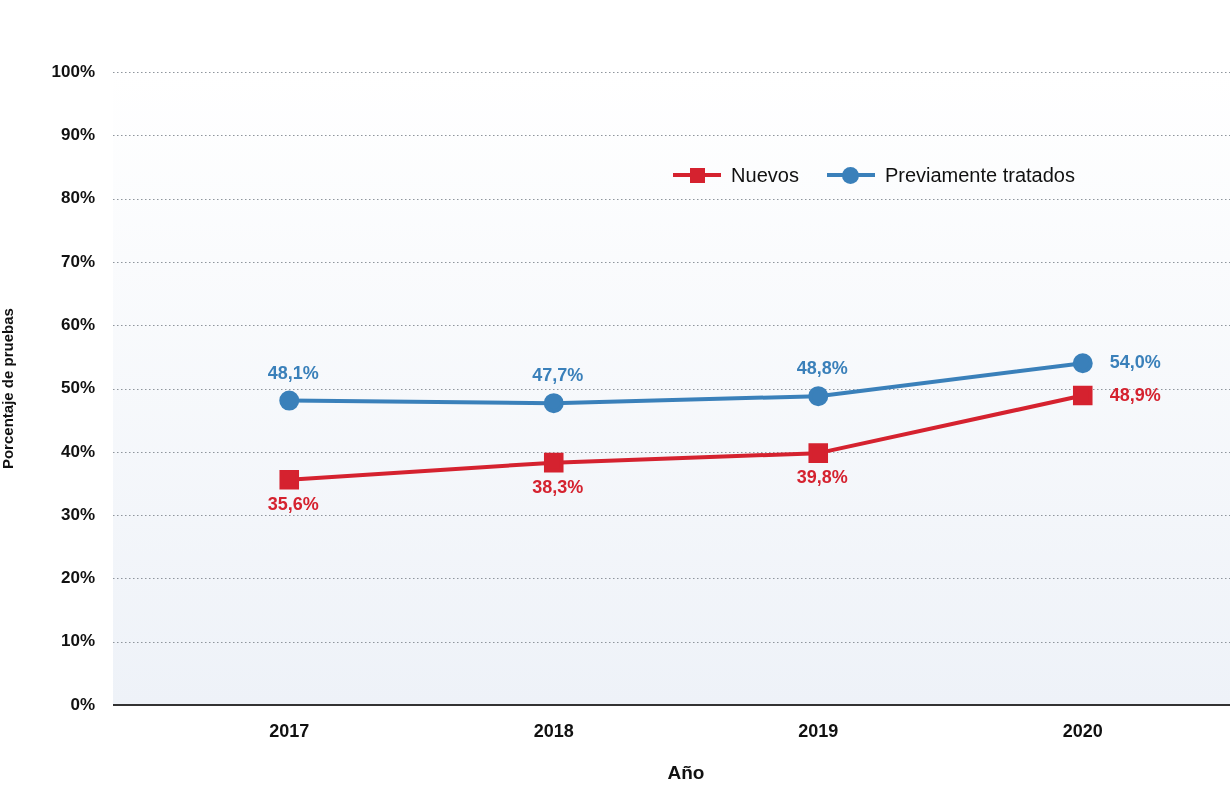 The width and height of the screenshot is (1230, 785). Describe the element at coordinates (77, 388) in the screenshot. I see `y-tick-label: 50%` at that location.